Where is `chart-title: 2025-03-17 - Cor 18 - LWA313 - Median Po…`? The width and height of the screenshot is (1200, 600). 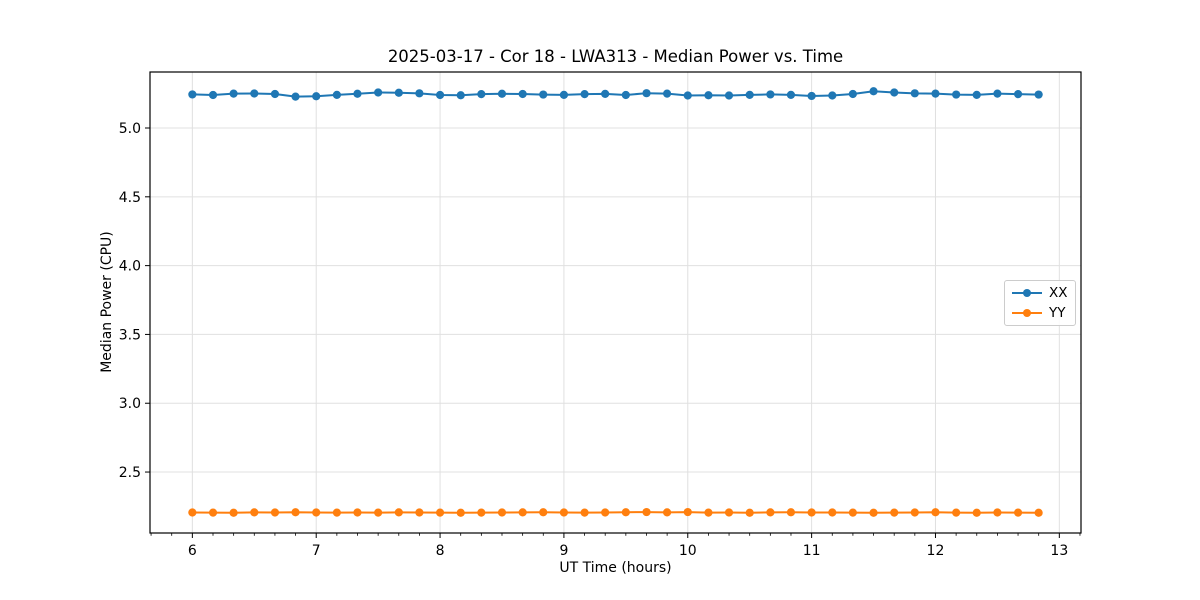 chart-title: 2025-03-17 - Cor 18 - LWA313 - Median Po… is located at coordinates (615, 56).